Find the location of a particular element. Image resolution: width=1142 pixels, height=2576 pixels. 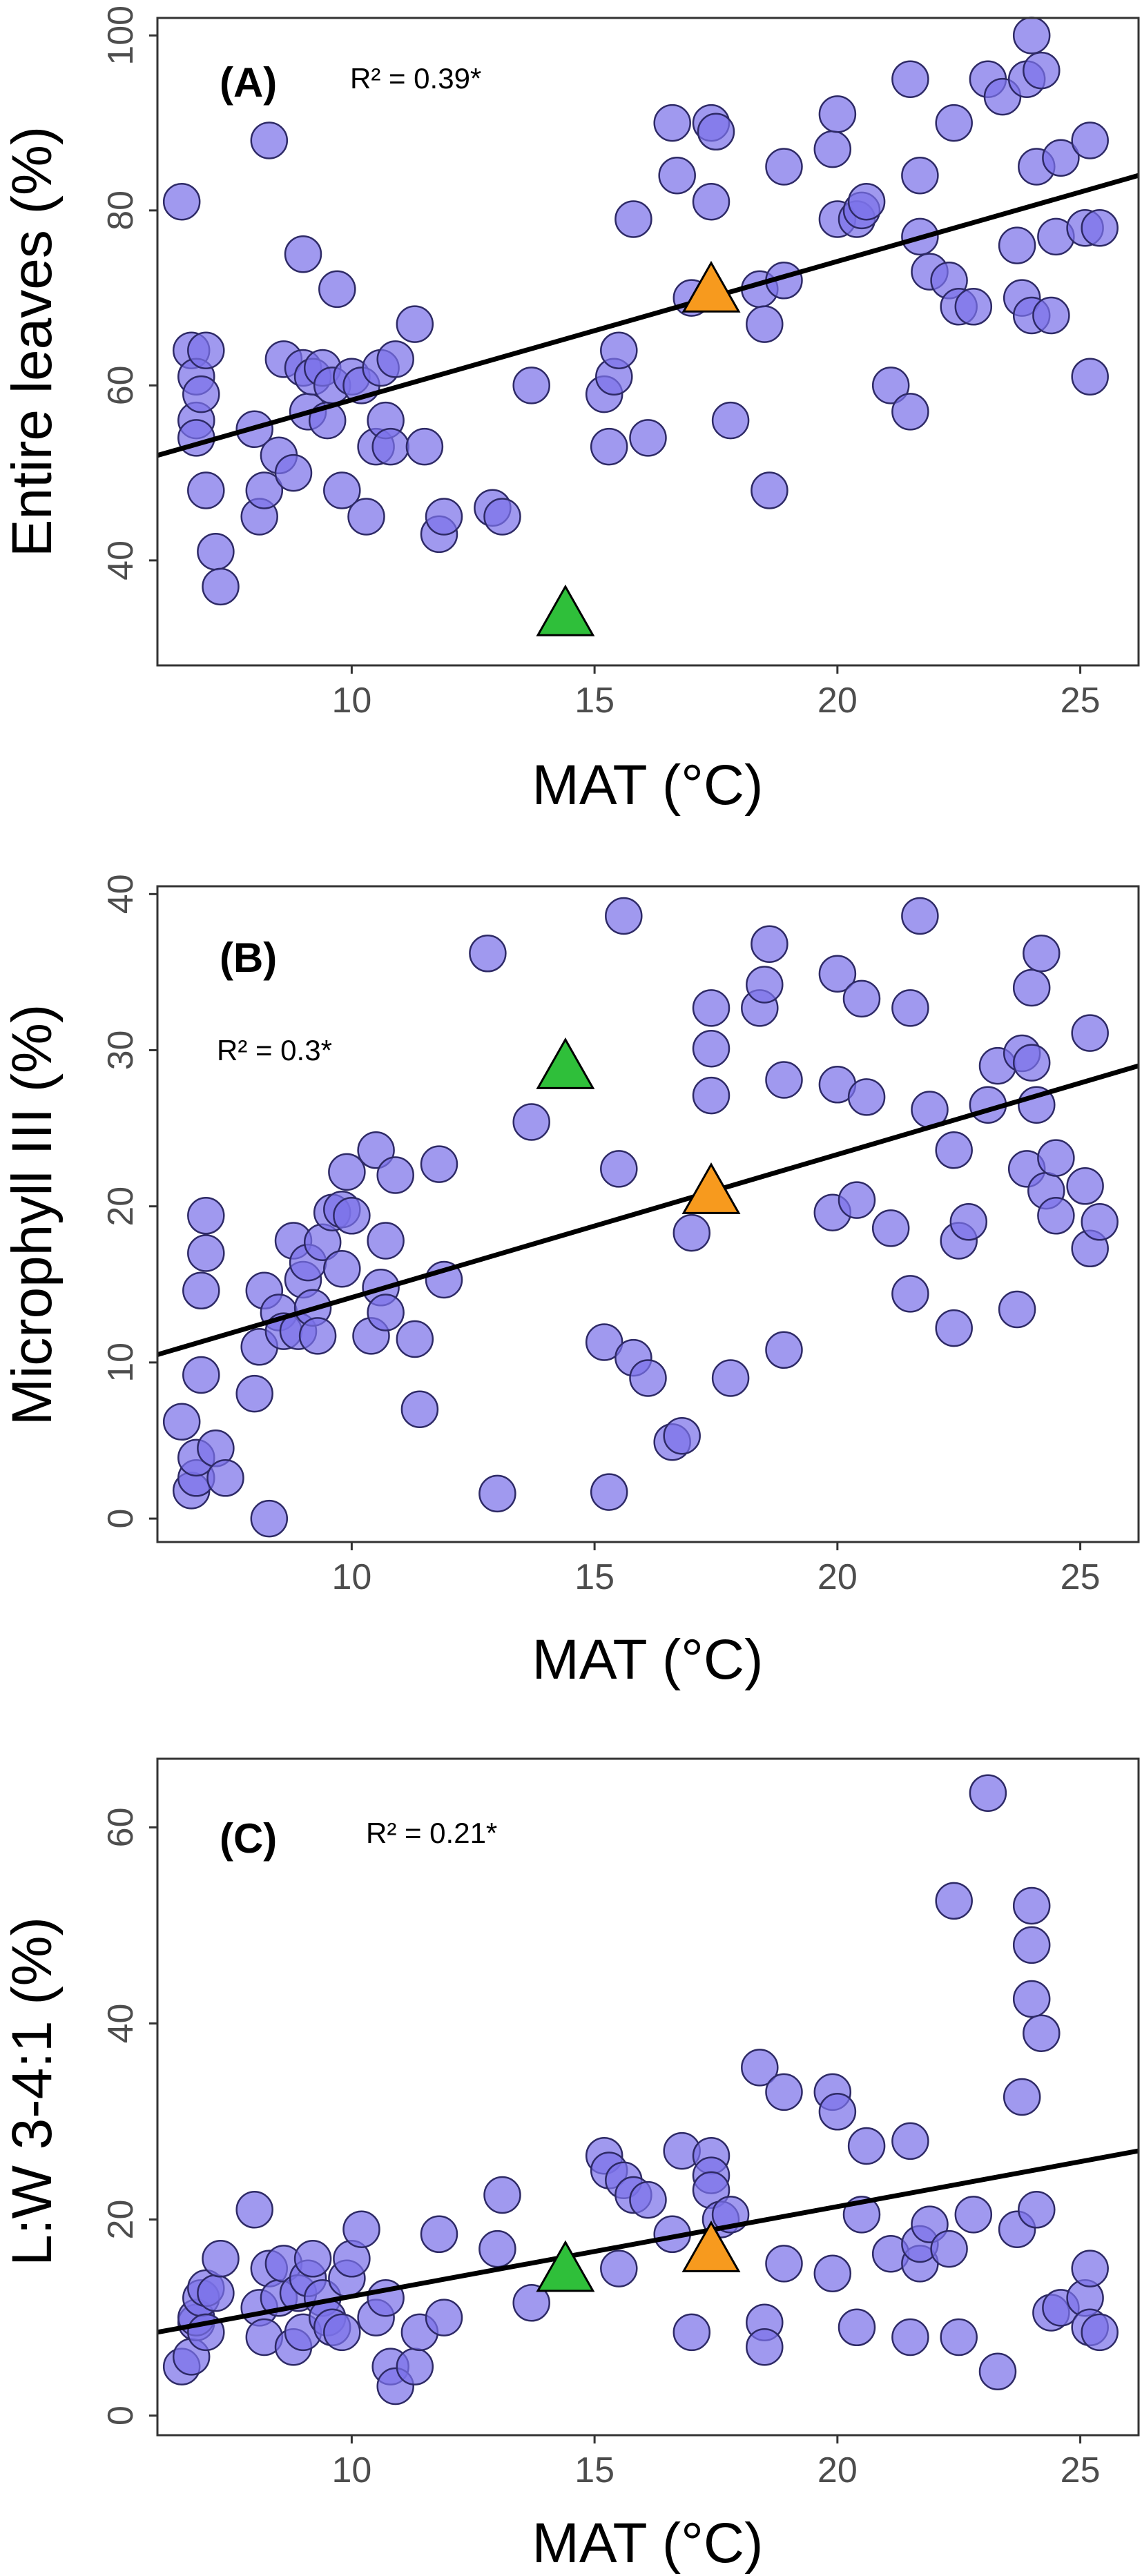

y-axis-title-b: Microphyll III (%) is located at coordinates (32, 1215).